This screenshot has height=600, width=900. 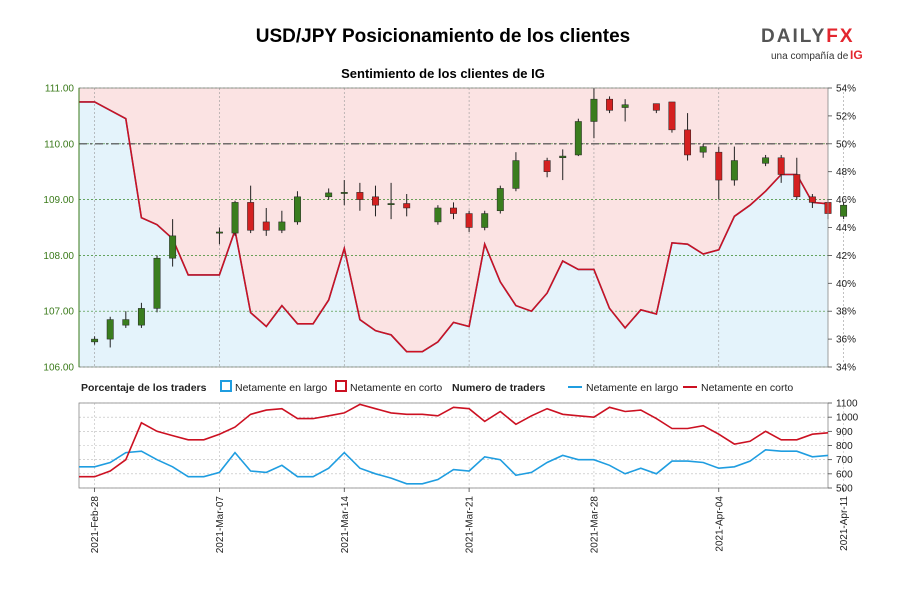 What do you see at coordinates (61, 229) in the screenshot?
I see `price-axis: 106.00 107.00 108.00 109.00 110.00 111.00` at bounding box center [61, 229].